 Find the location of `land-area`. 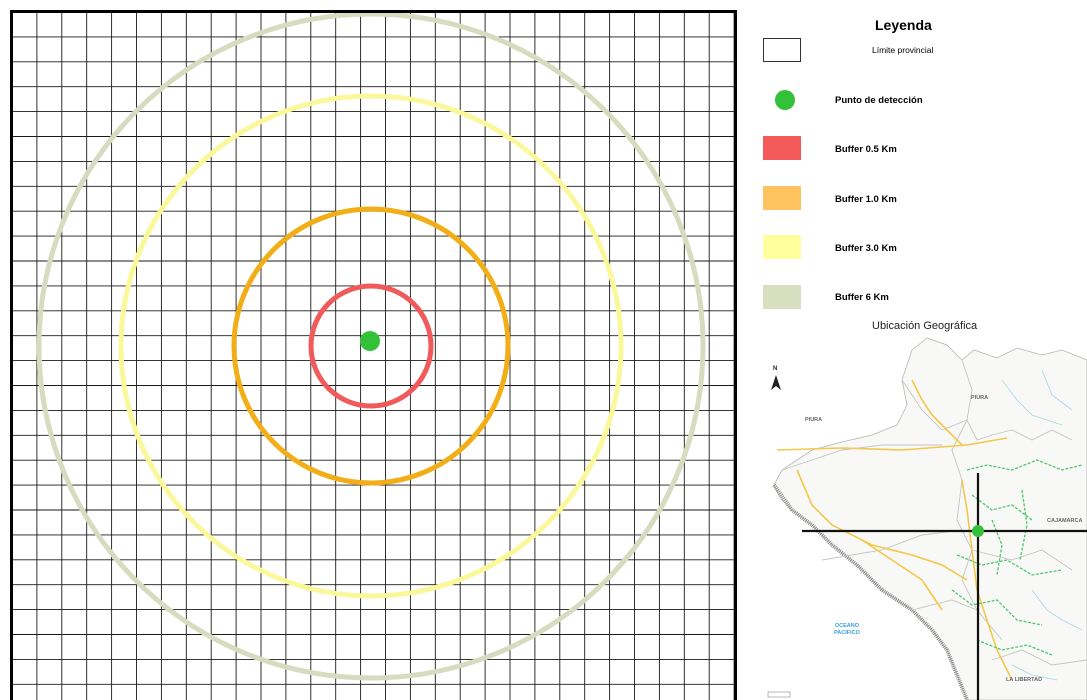

land-area is located at coordinates (930, 518).